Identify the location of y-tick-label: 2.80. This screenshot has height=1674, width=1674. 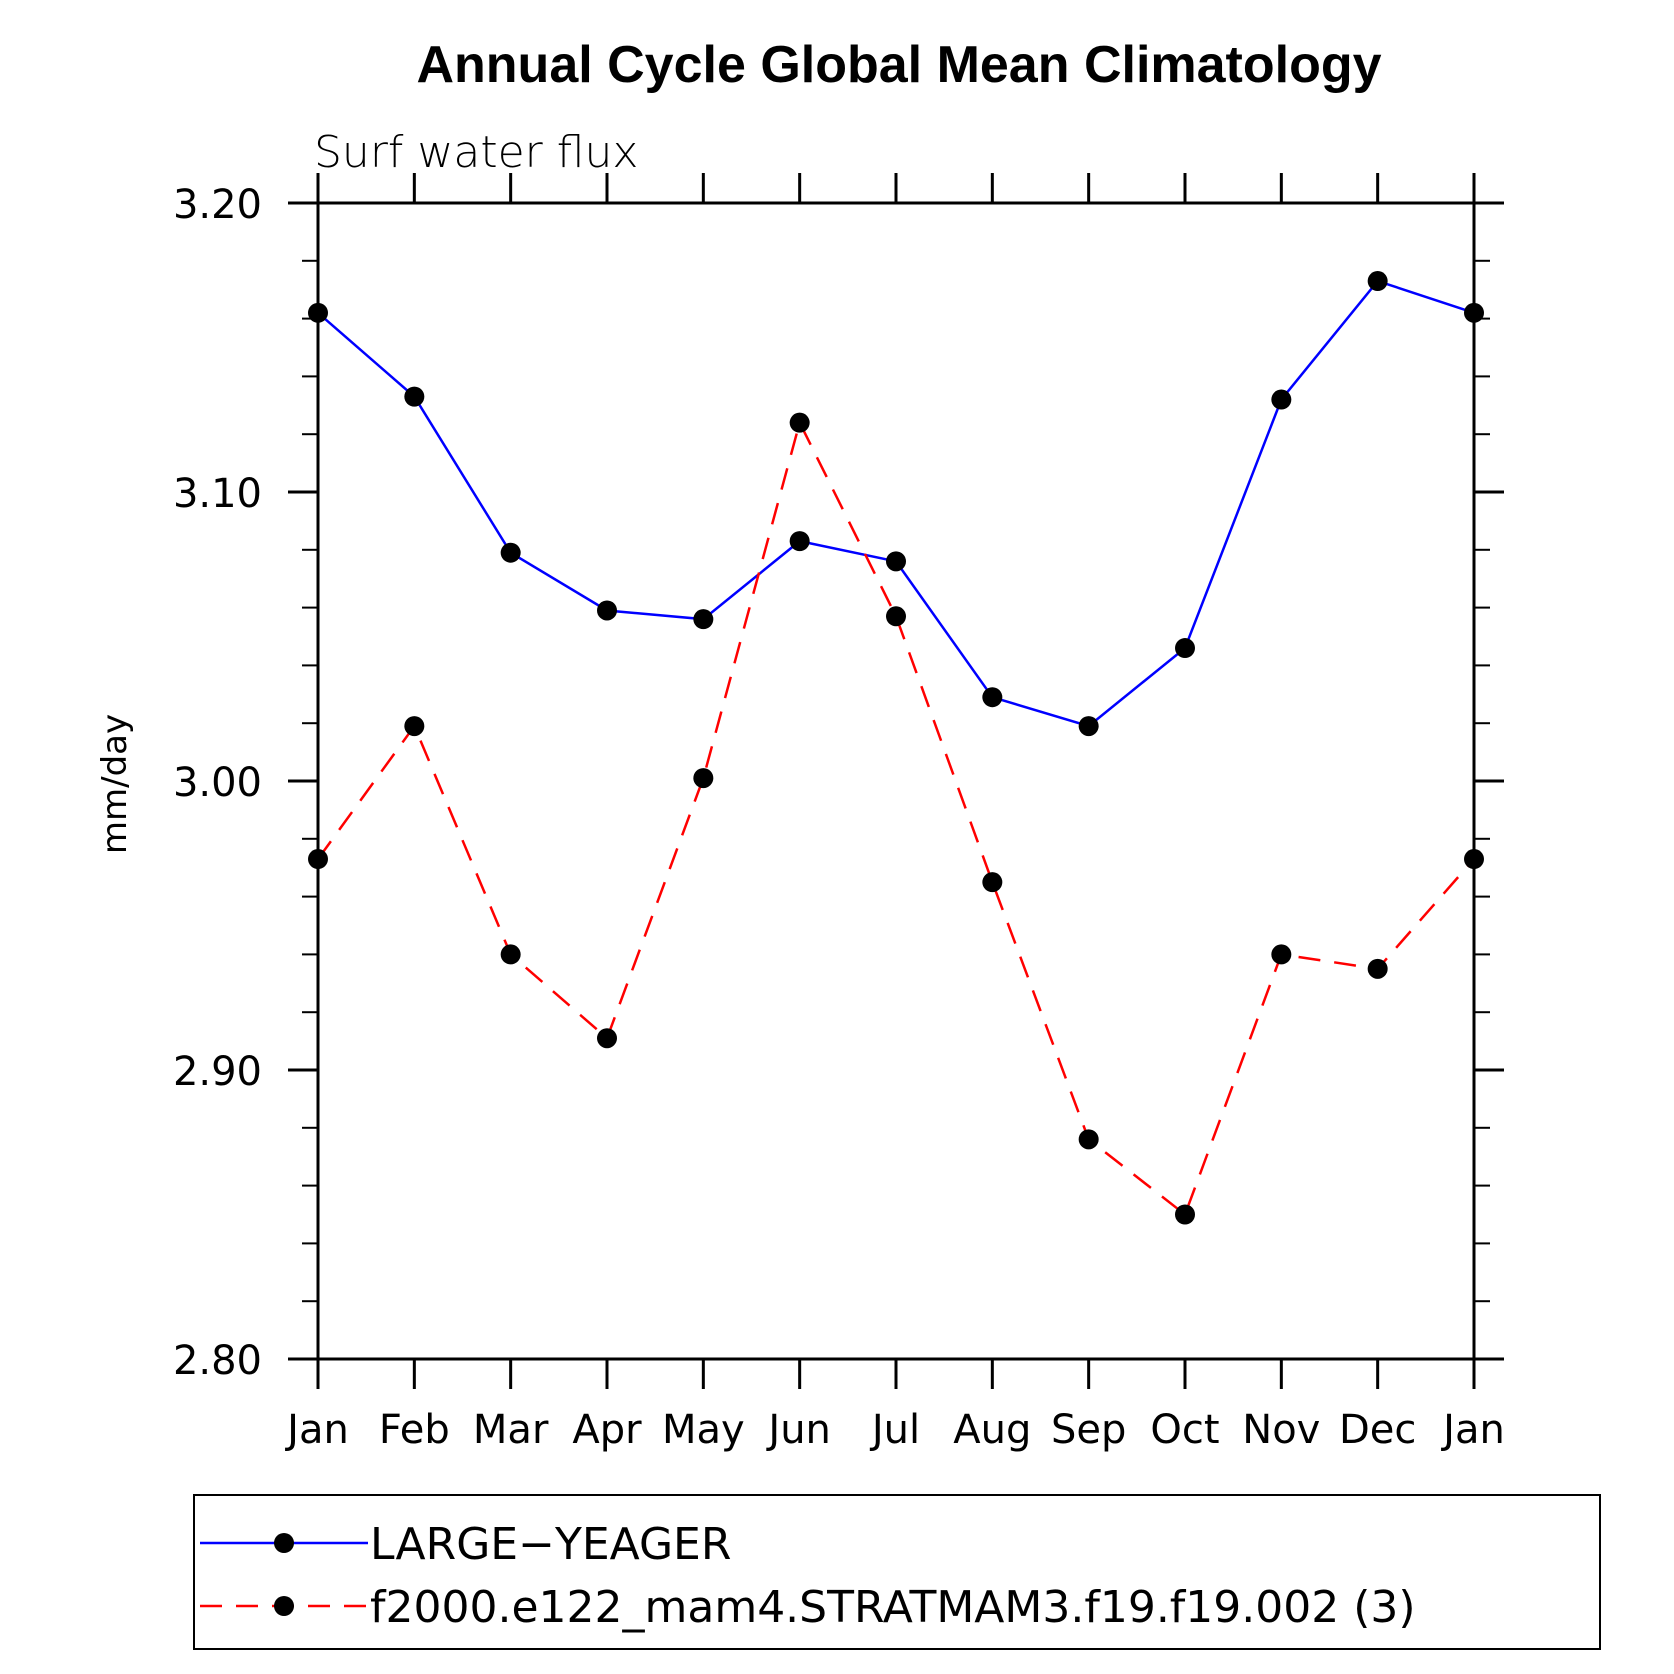
(217, 1361).